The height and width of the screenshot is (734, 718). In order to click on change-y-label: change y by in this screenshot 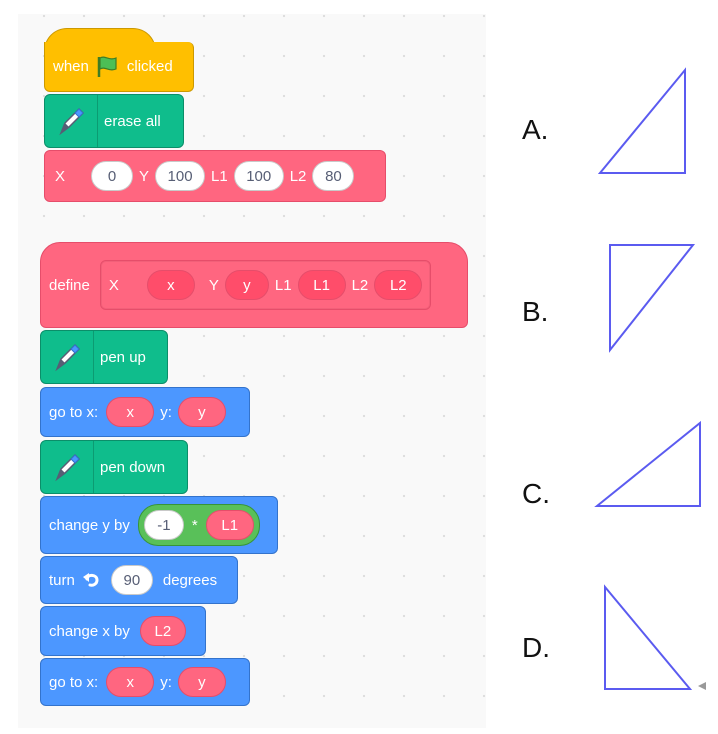, I will do `click(89, 525)`.